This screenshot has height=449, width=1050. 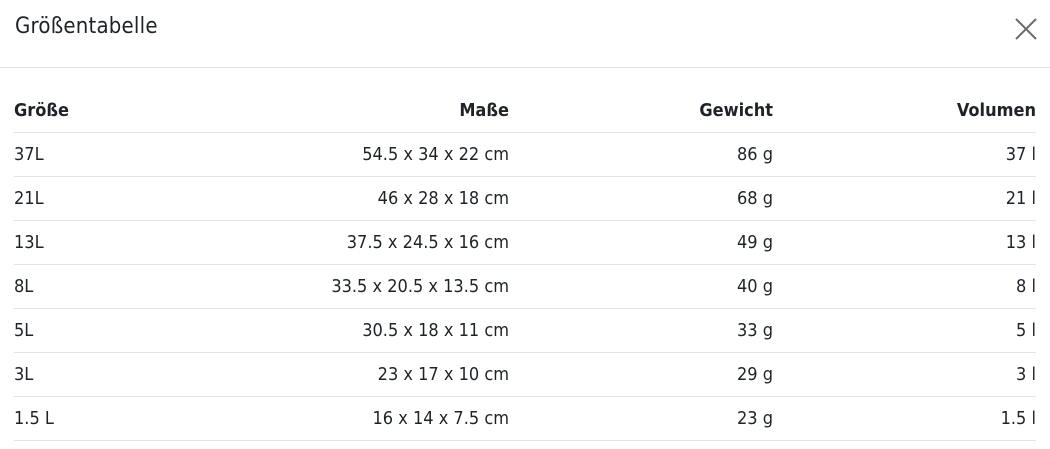 I want to click on cell-weight: 86 g, so click(x=641, y=154).